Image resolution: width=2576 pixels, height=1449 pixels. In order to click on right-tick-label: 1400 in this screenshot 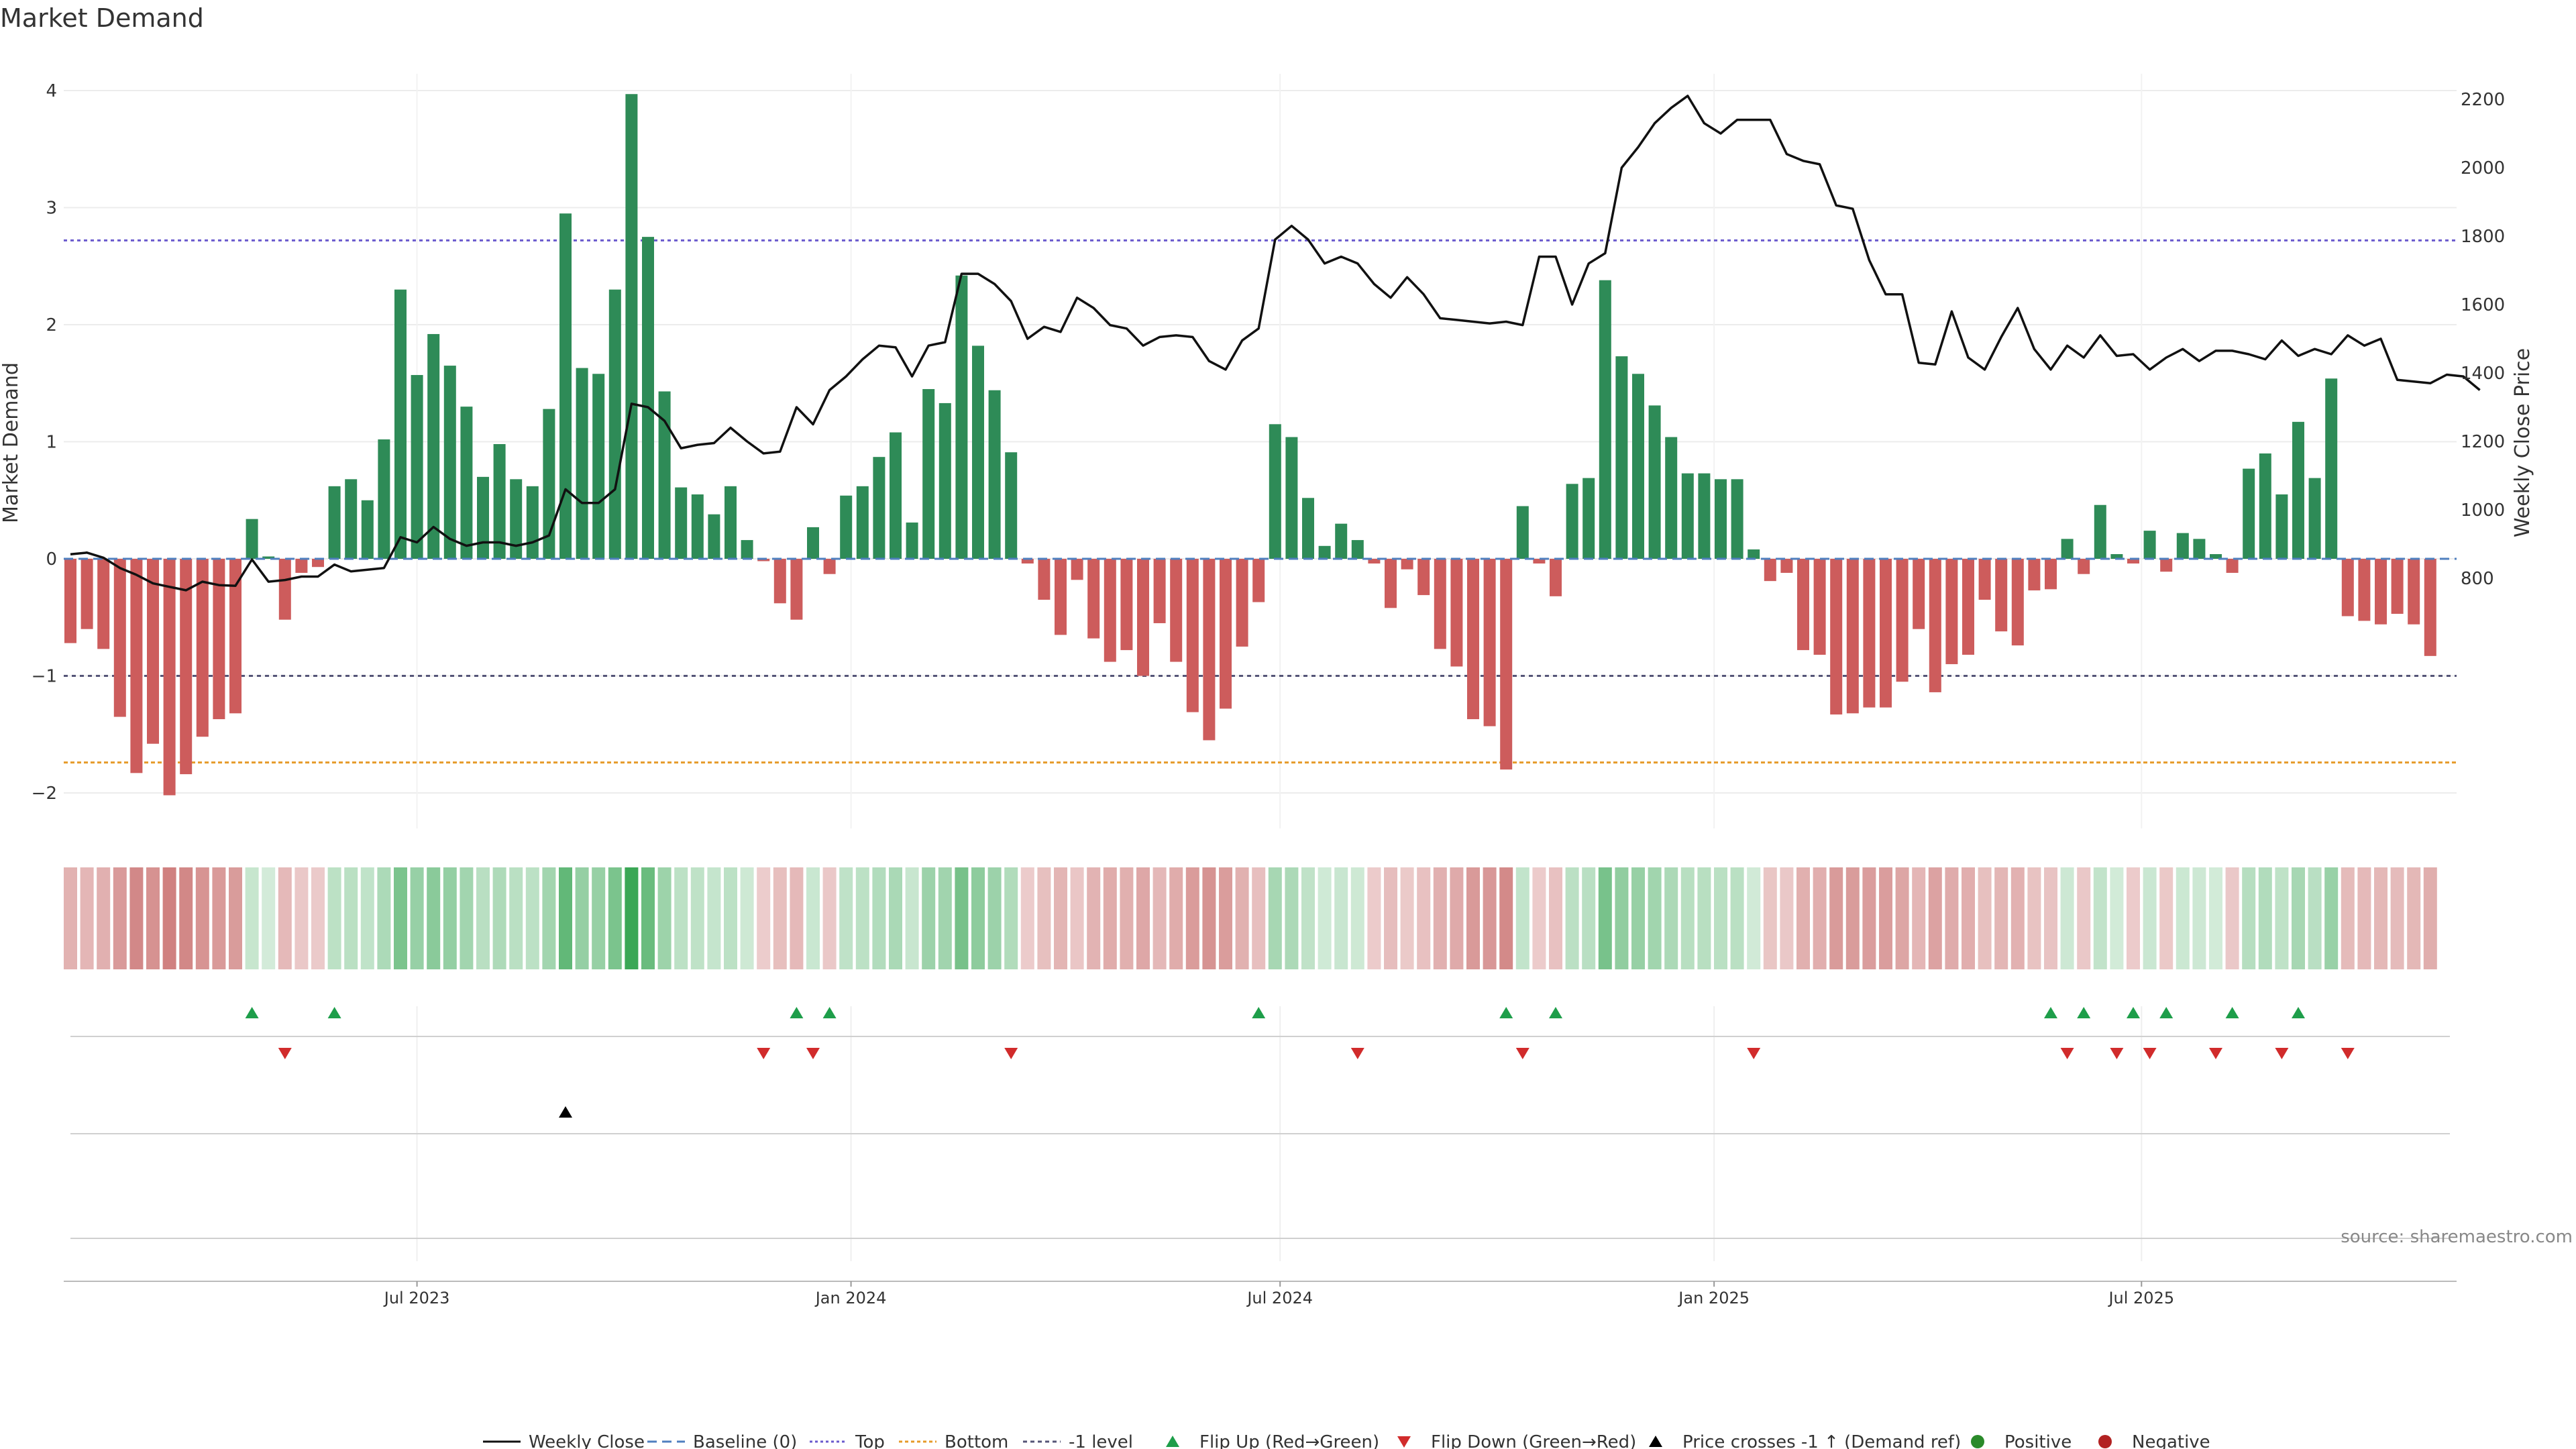, I will do `click(2483, 374)`.